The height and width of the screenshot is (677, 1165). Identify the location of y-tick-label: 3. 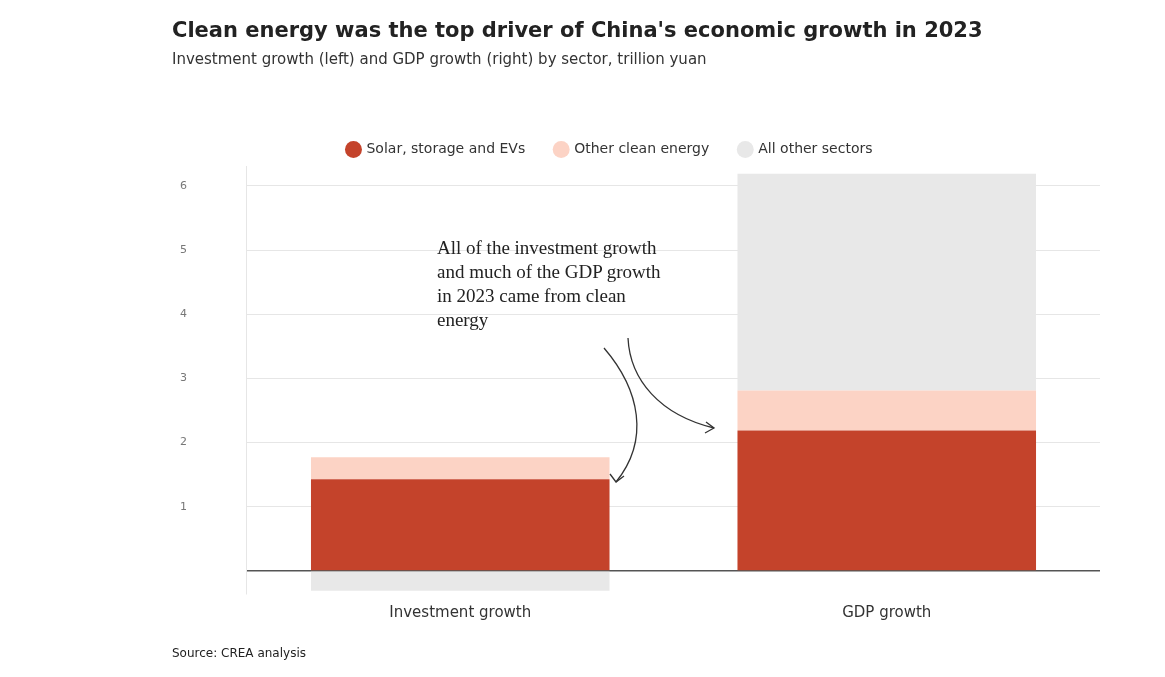
(183, 378).